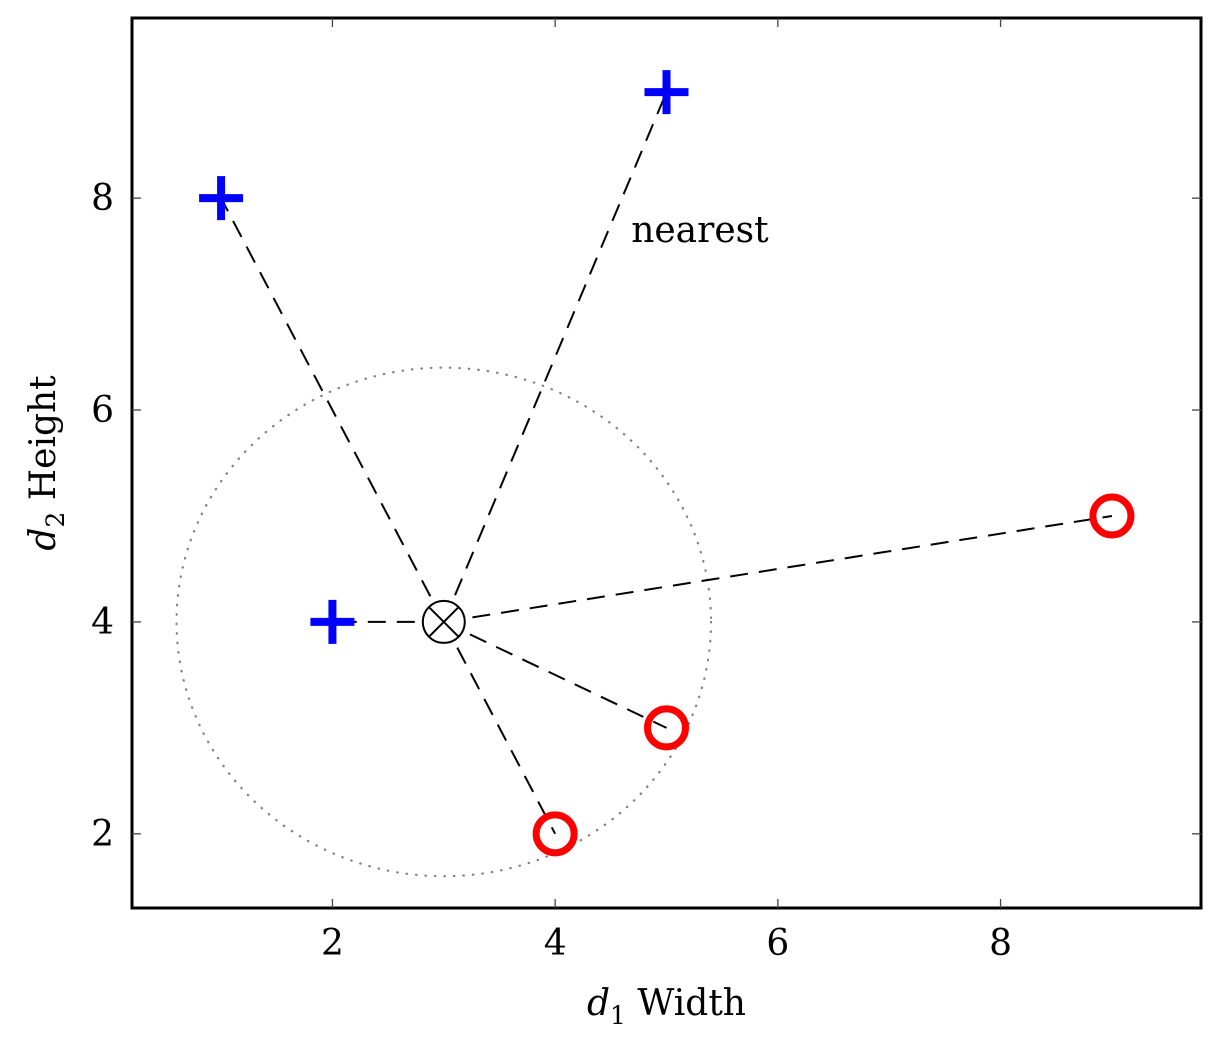  Describe the element at coordinates (102, 410) in the screenshot. I see `y-tick-label: 6` at that location.